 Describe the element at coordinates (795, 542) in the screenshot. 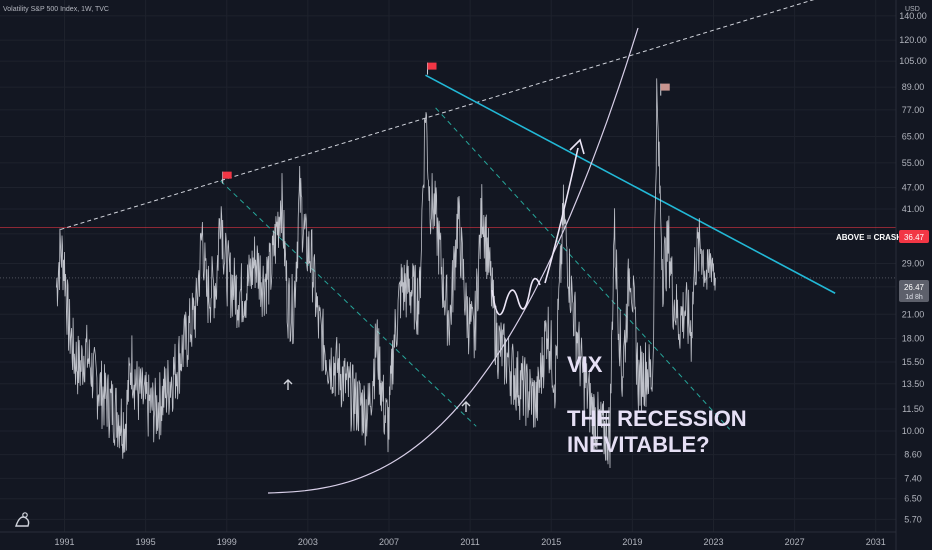

I see `x-tick-label: 2027` at that location.